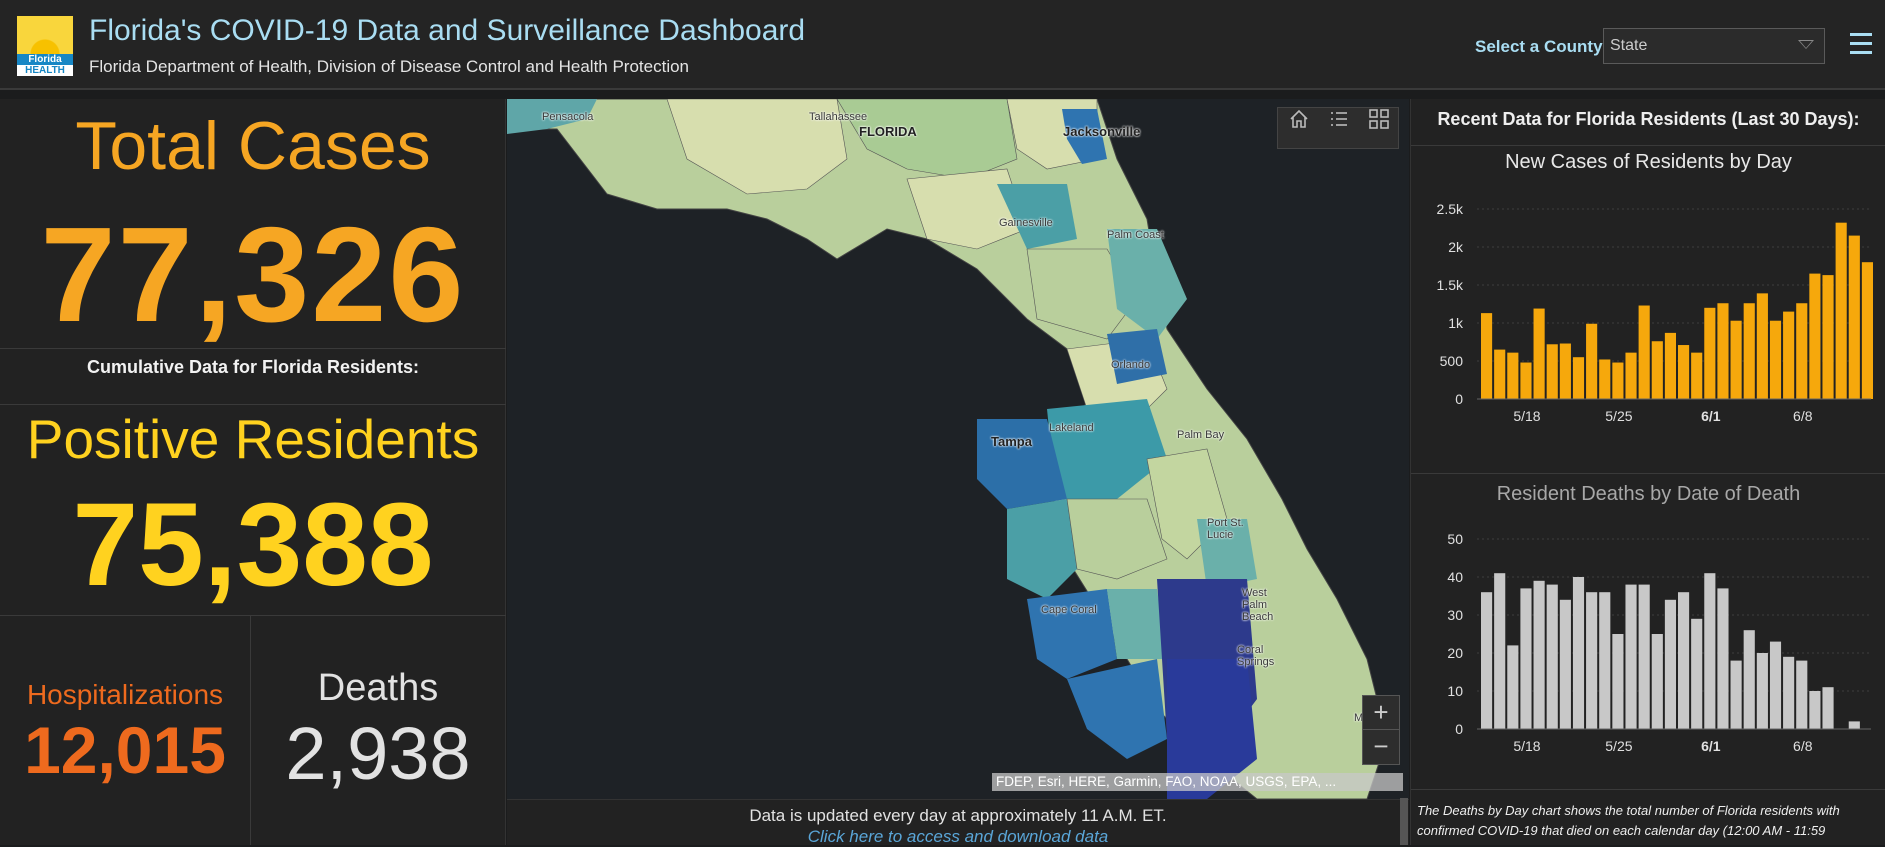 The image size is (1885, 847). I want to click on y-tick-label: 20, so click(1455, 653).